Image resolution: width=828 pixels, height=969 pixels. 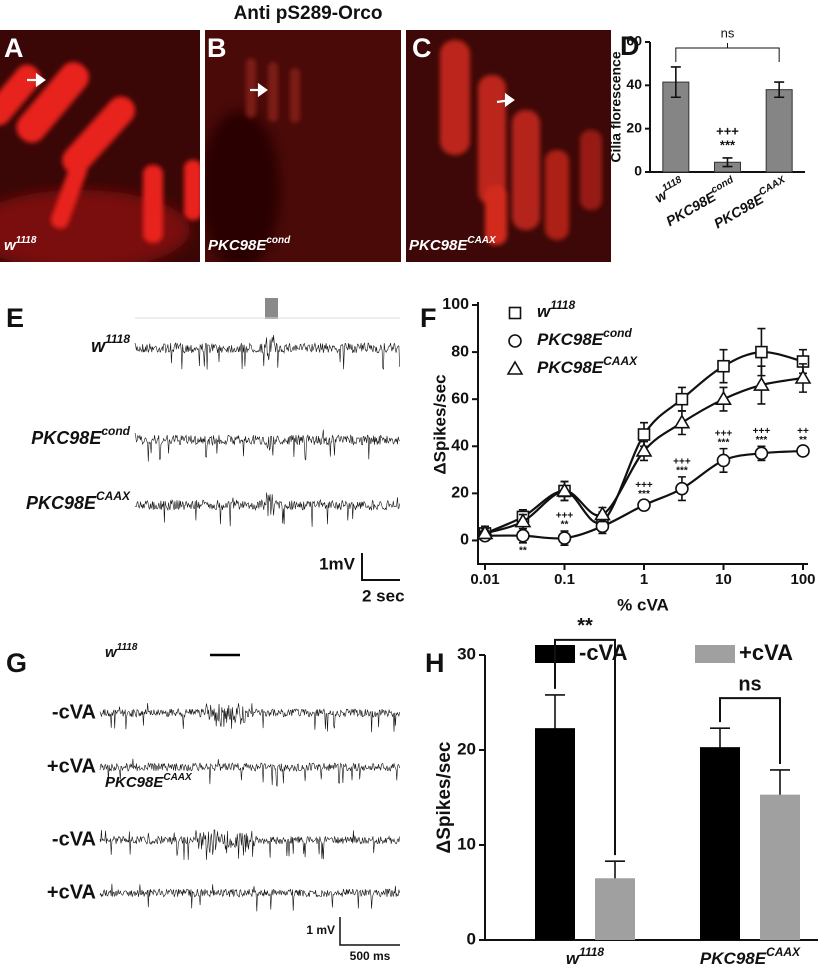 I want to click on scale-label: 1mV, so click(x=337, y=563).